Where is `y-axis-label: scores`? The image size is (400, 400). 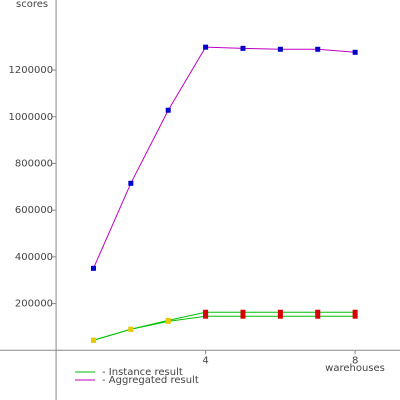
y-axis-label: scores is located at coordinates (32, 5).